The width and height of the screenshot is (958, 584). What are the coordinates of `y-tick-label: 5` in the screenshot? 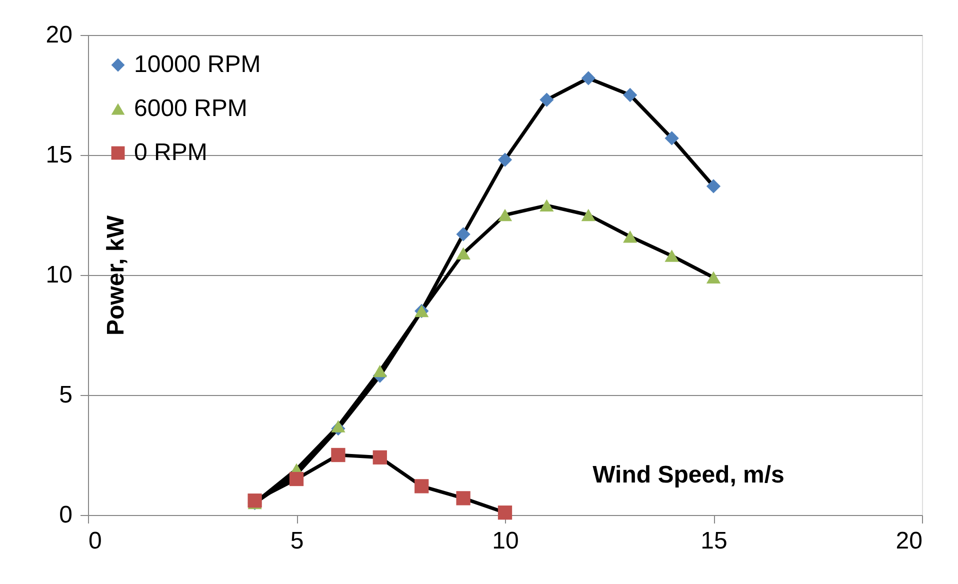 It's located at (65, 395).